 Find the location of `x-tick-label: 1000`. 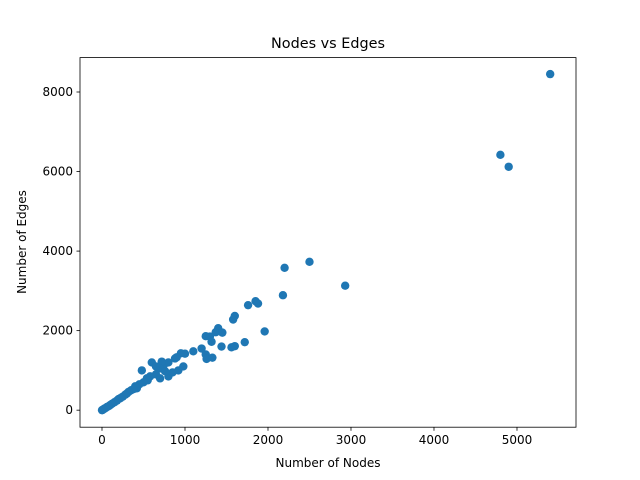

x-tick-label: 1000 is located at coordinates (185, 440).